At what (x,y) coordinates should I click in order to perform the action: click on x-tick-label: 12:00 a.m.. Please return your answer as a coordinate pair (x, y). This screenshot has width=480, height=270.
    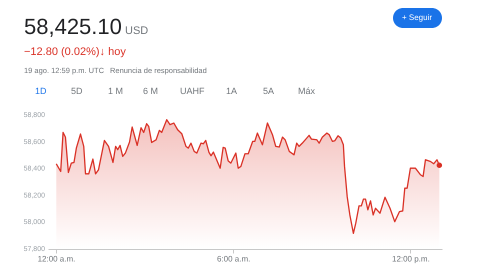
    Looking at the image, I should click on (57, 259).